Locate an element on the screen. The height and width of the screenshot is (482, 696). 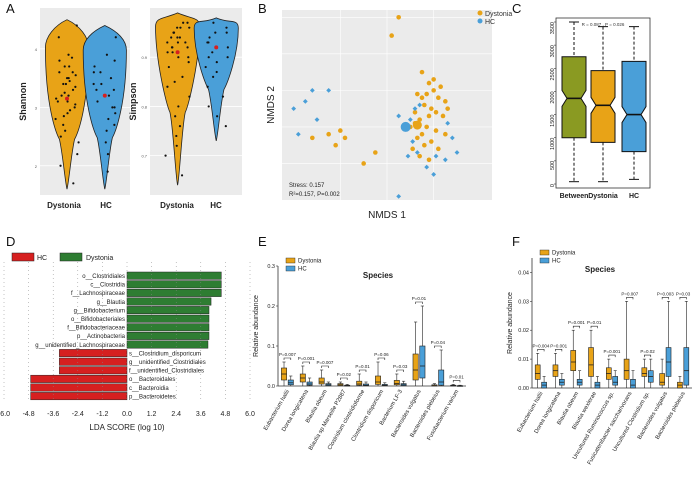
x-axis-label: LDA SCORE (log 10) is located at coordinates (126, 427).